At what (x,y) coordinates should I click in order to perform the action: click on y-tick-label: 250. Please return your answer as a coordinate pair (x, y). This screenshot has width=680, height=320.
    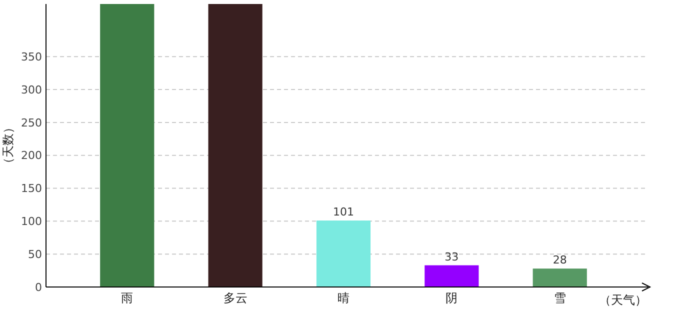
    Looking at the image, I should click on (31, 123).